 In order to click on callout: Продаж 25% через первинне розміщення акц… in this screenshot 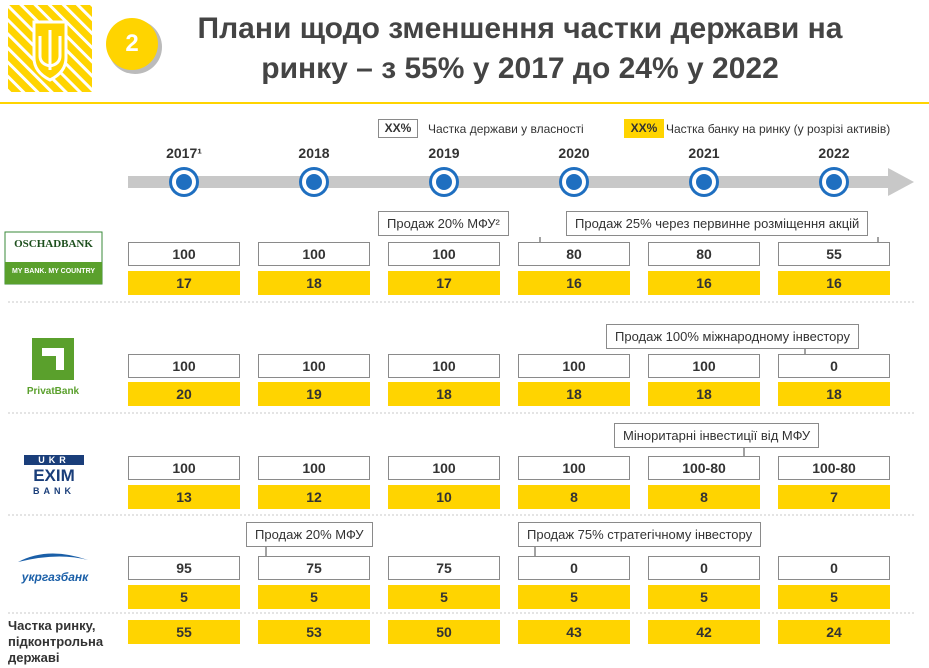, I will do `click(717, 223)`.